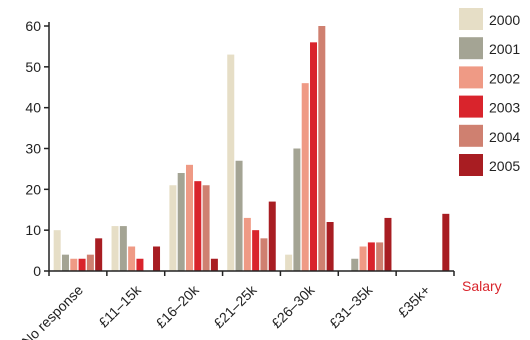 This screenshot has width=530, height=340. What do you see at coordinates (177, 306) in the screenshot?
I see `x-tick-label: £16–20k` at bounding box center [177, 306].